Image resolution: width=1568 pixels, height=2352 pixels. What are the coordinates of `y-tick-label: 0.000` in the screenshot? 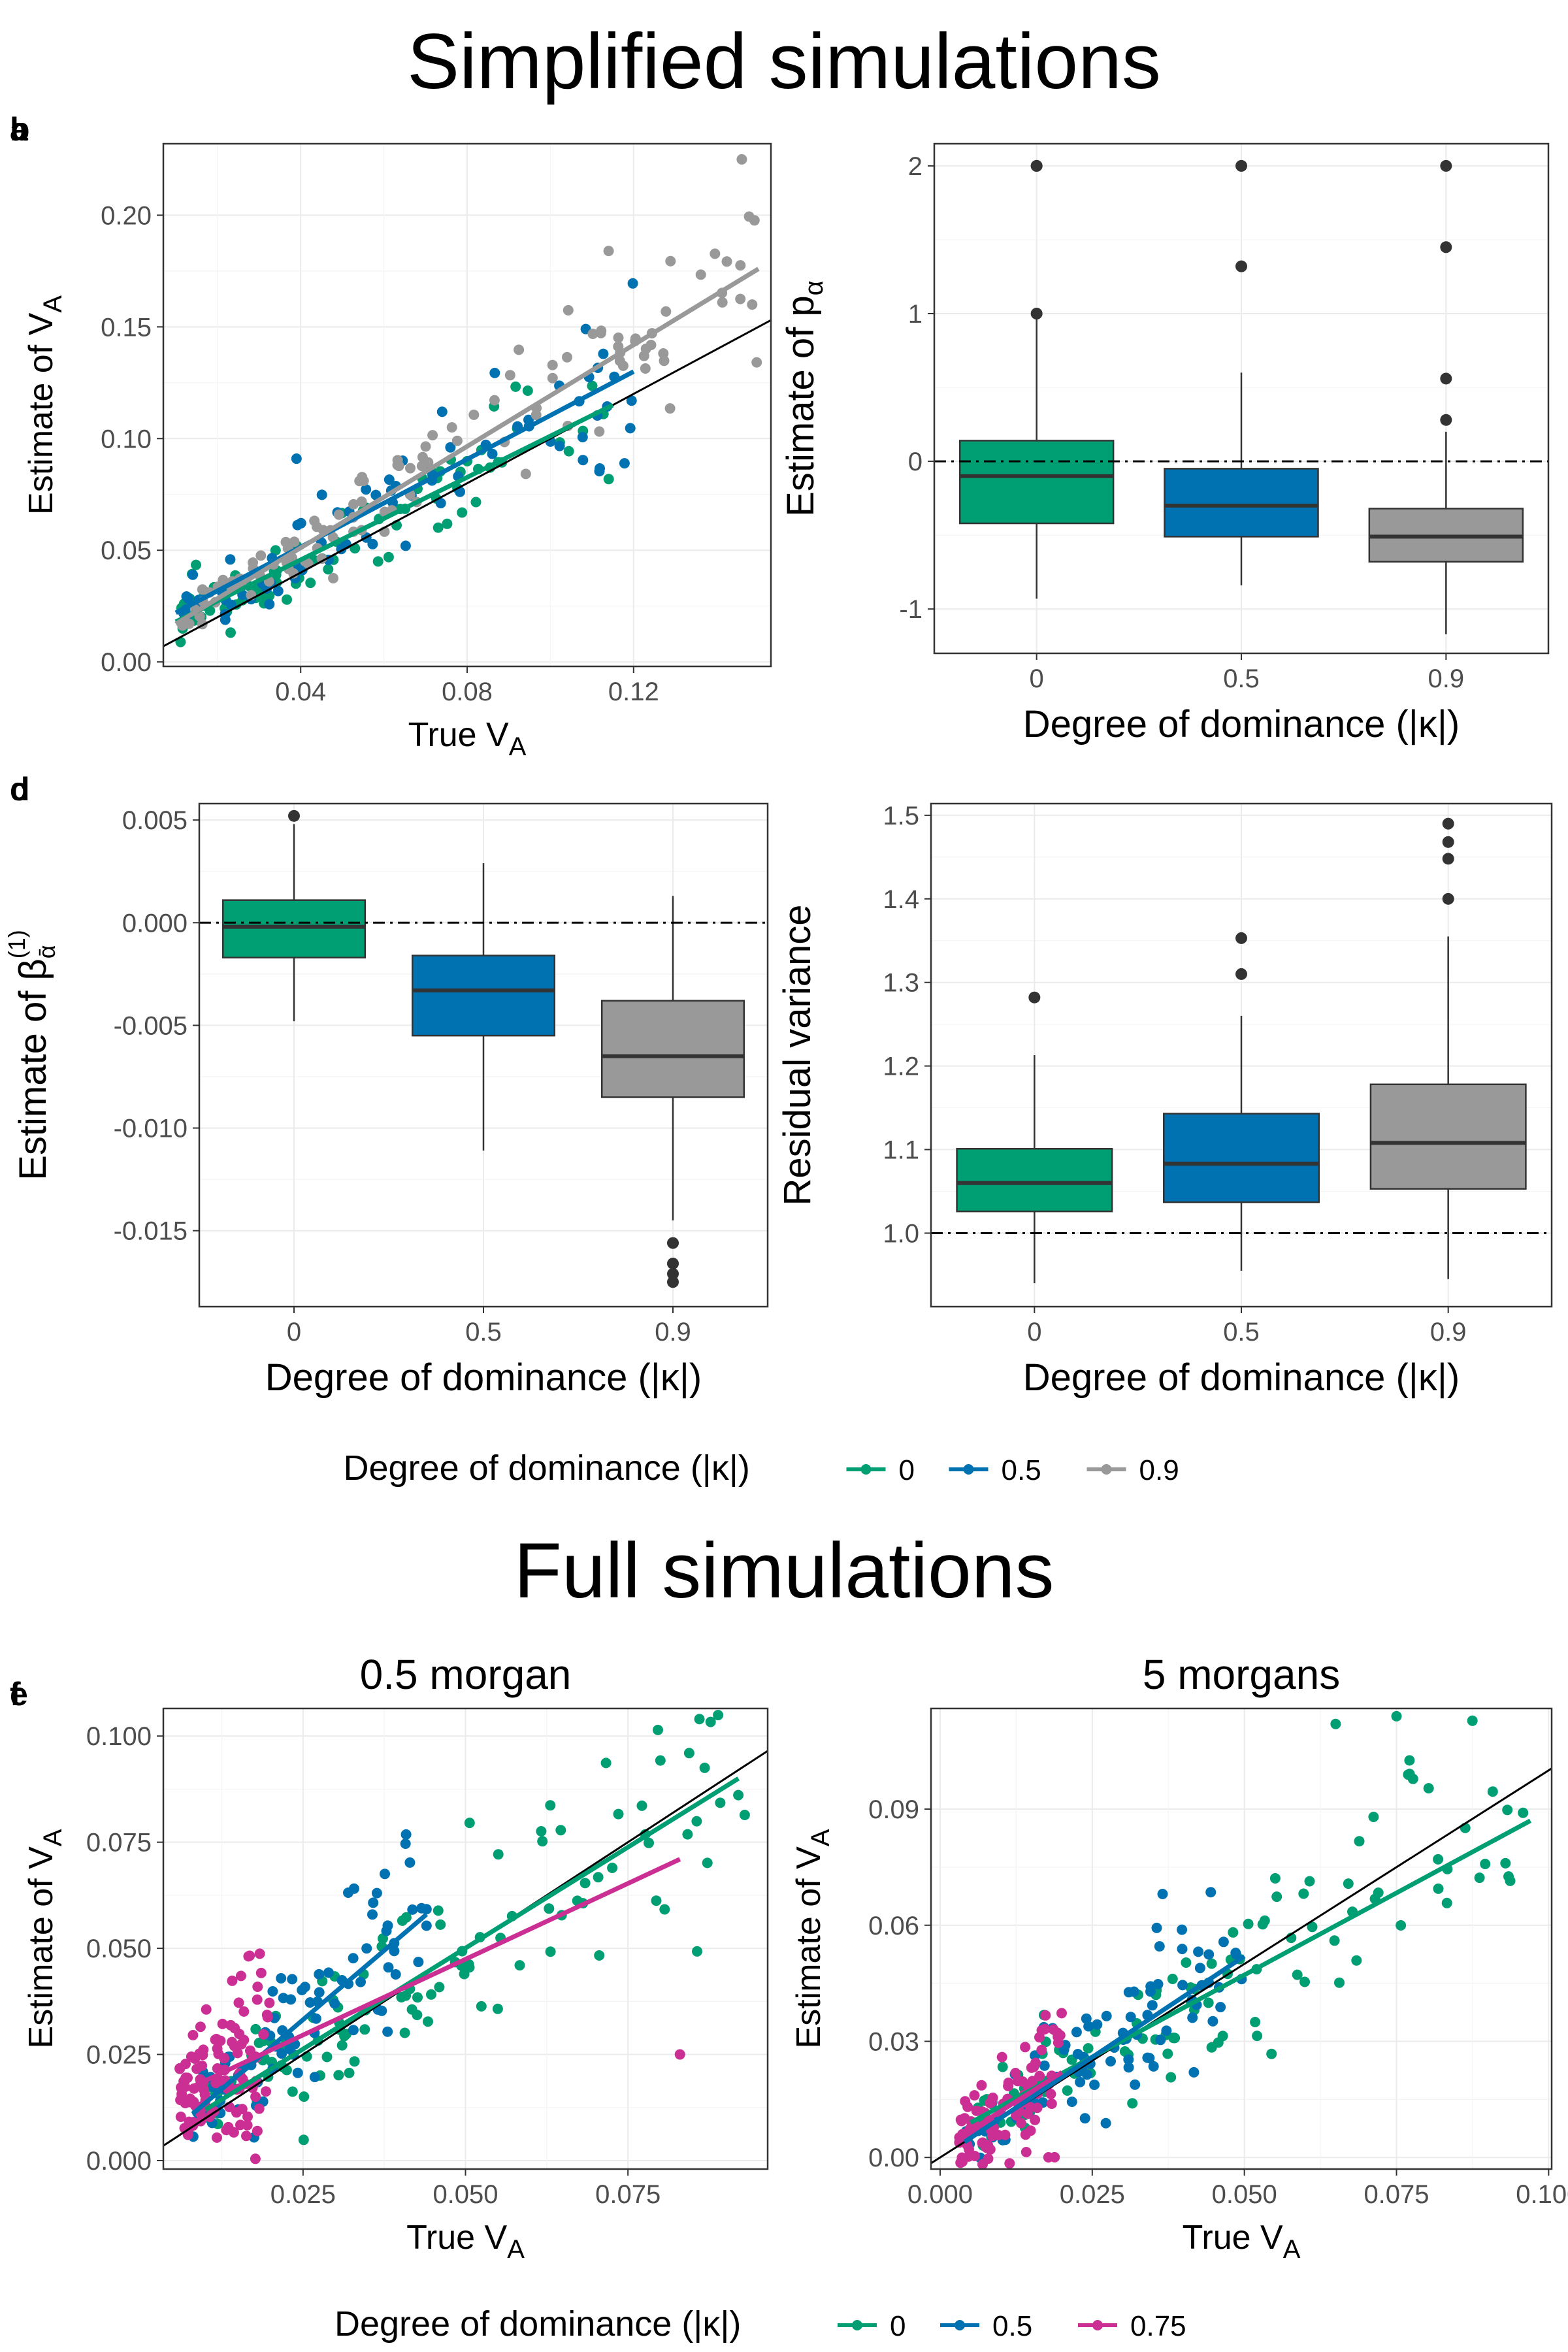 It's located at (119, 2161).